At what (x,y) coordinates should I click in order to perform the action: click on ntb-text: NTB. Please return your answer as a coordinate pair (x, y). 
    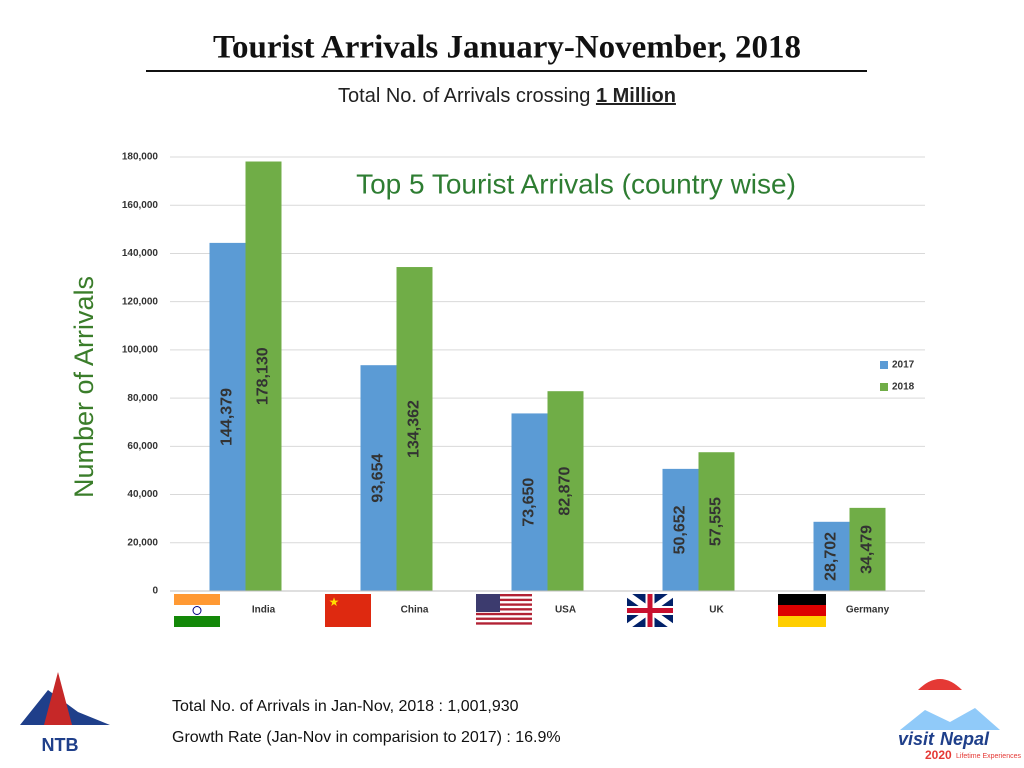
    Looking at the image, I should click on (60, 745).